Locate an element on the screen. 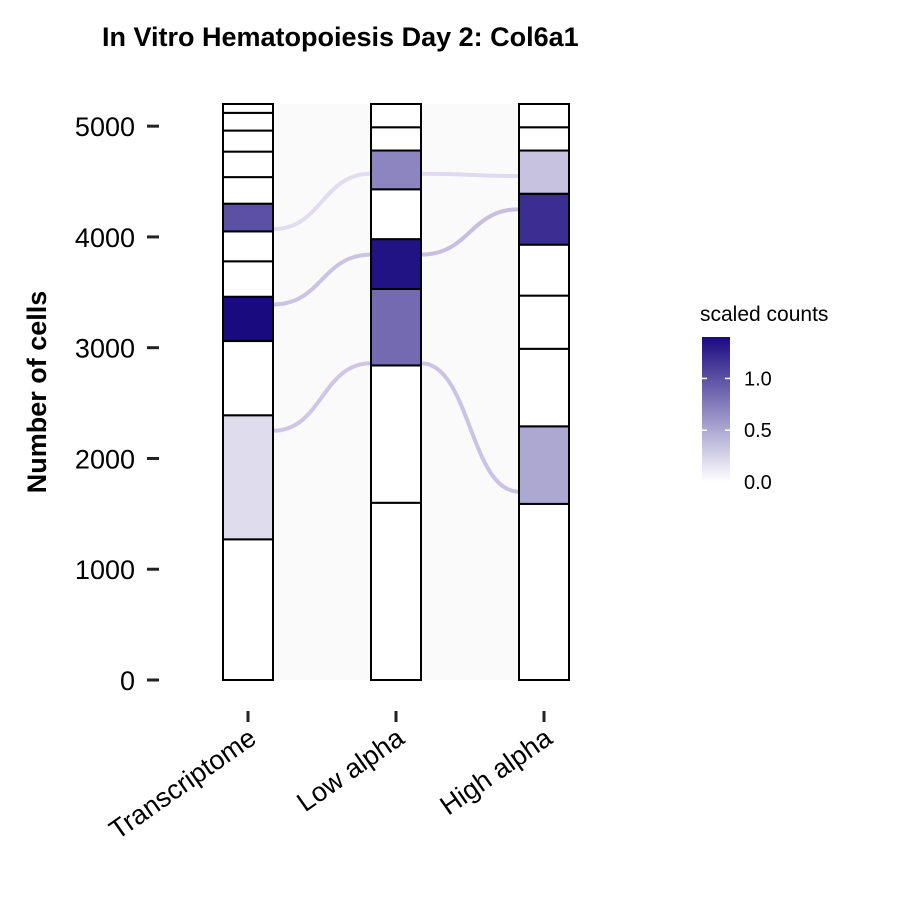 Image resolution: width=900 pixels, height=900 pixels. y-axis: 0 1000 2000 3000 4000 5000 is located at coordinates (117, 404).